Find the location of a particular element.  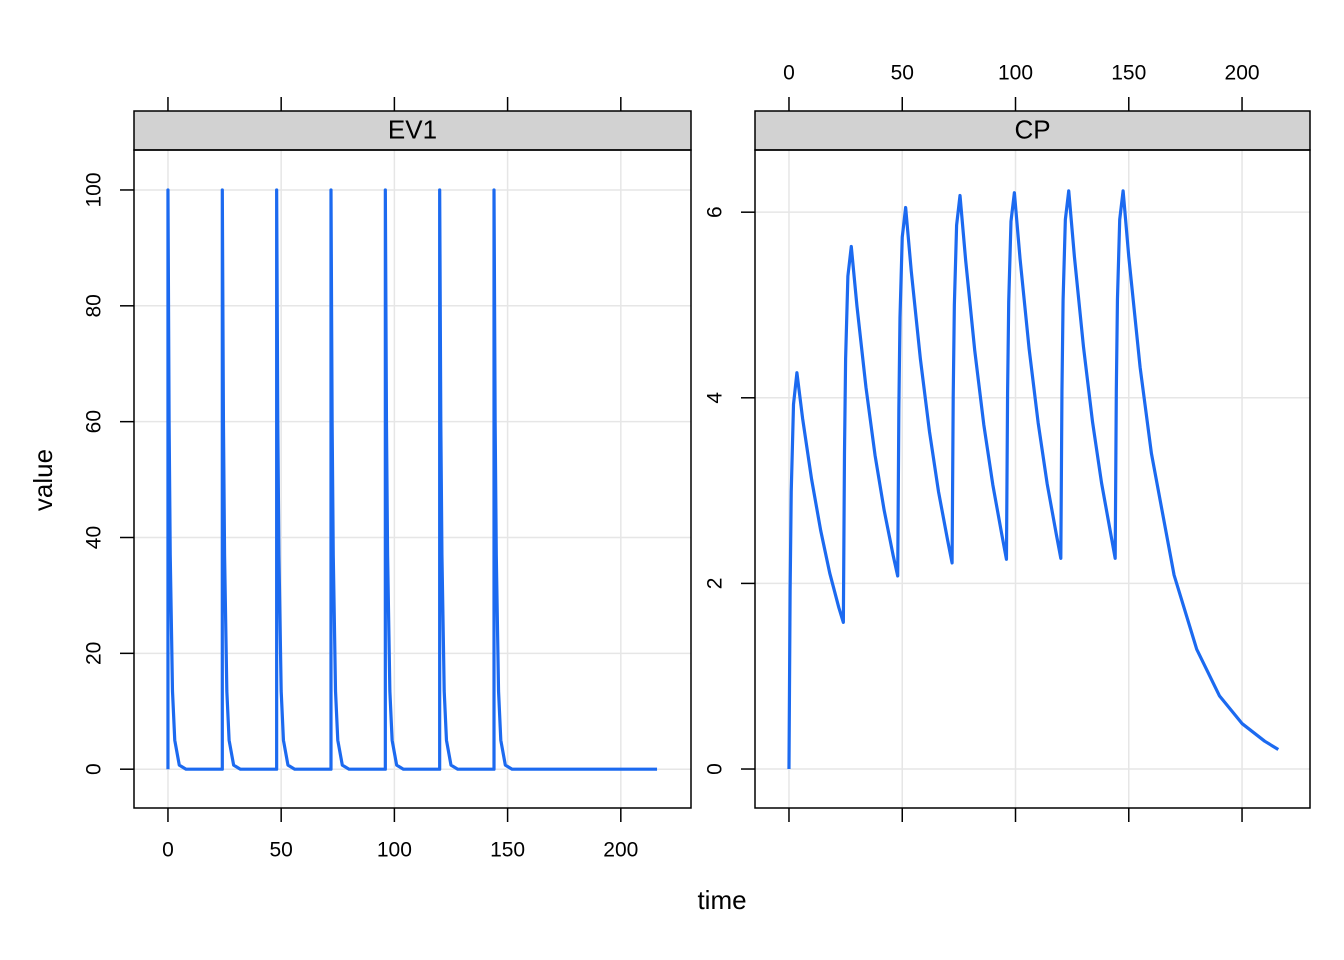

y-tick-label: 4 is located at coordinates (715, 398).